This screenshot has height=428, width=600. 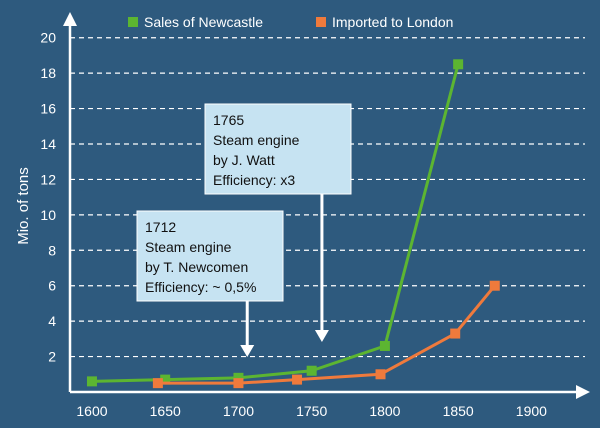 I want to click on annotation-2-line-3: by T. Newcomen, so click(x=196, y=267).